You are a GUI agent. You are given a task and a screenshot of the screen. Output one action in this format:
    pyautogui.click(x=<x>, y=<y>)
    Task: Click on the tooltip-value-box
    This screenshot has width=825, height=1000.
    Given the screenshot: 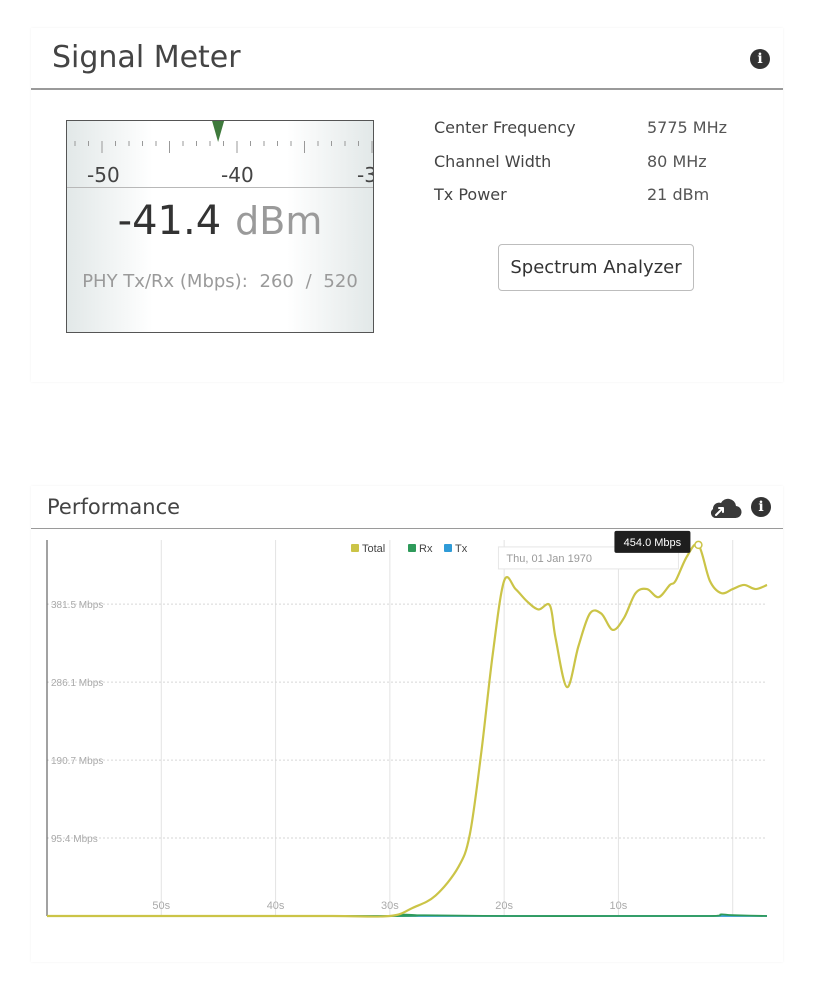 What is the action you would take?
    pyautogui.click(x=652, y=541)
    